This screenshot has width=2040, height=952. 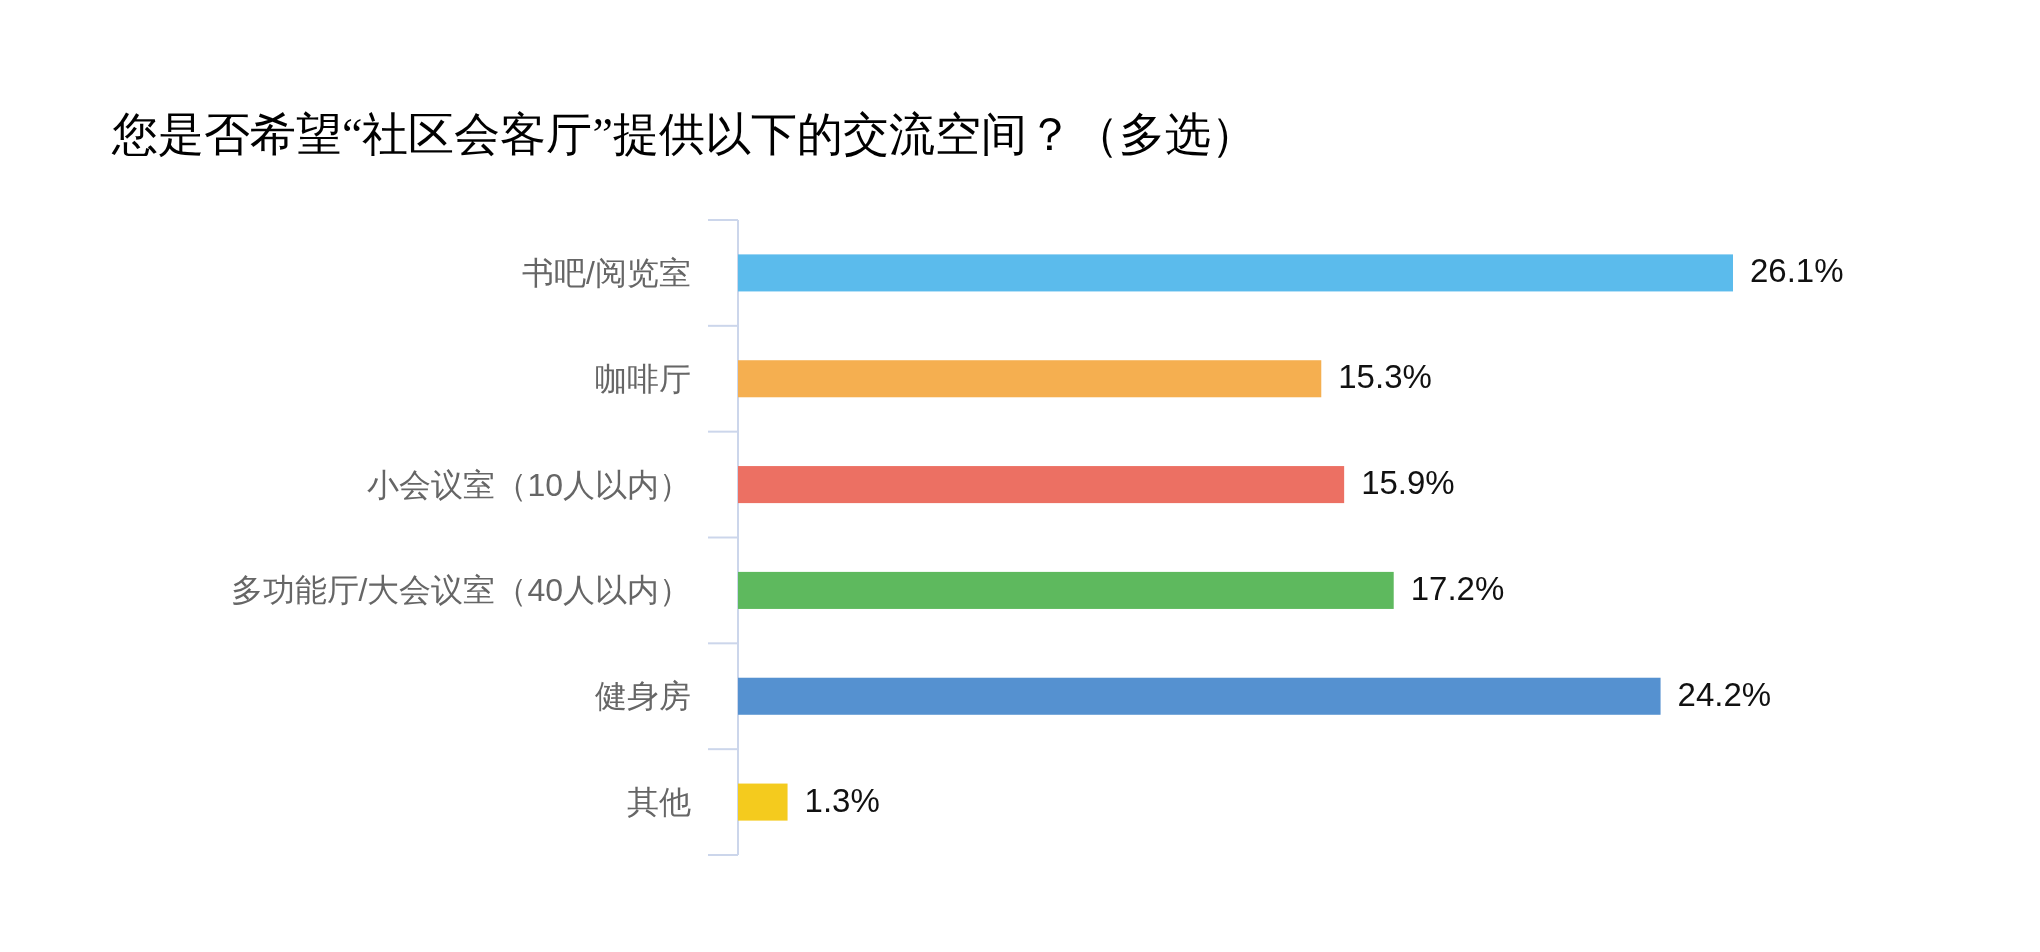 I want to click on data-label: 1.3%, so click(x=842, y=800).